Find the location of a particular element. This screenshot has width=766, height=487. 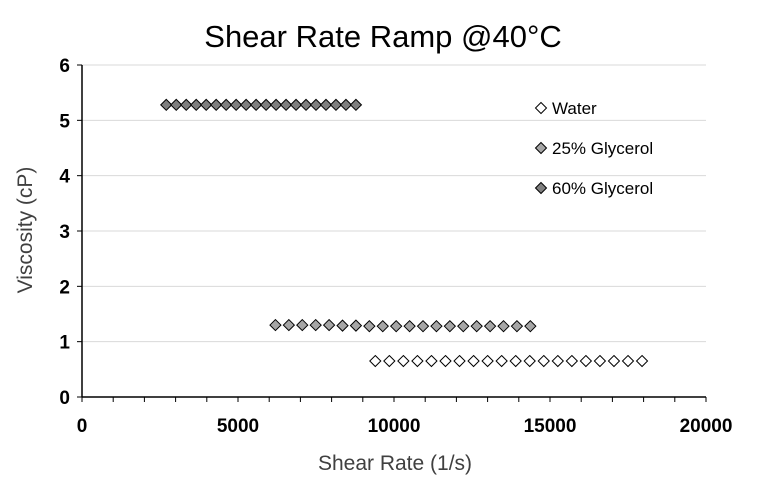

x-tick-label: 10000 is located at coordinates (394, 426).